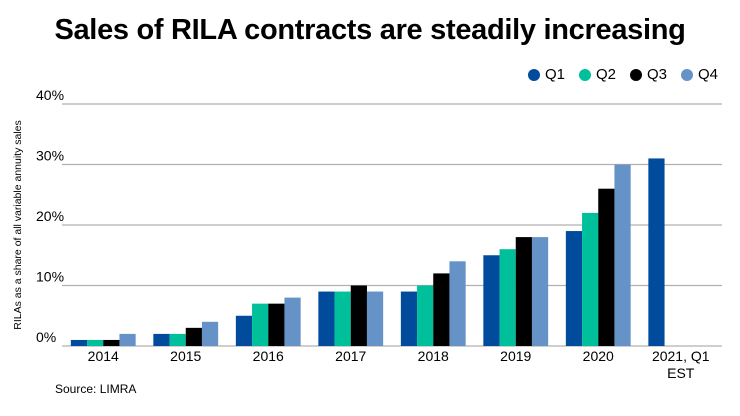 Image resolution: width=740 pixels, height=416 pixels. Describe the element at coordinates (111, 342) in the screenshot. I see `bar-q3-2014` at that location.